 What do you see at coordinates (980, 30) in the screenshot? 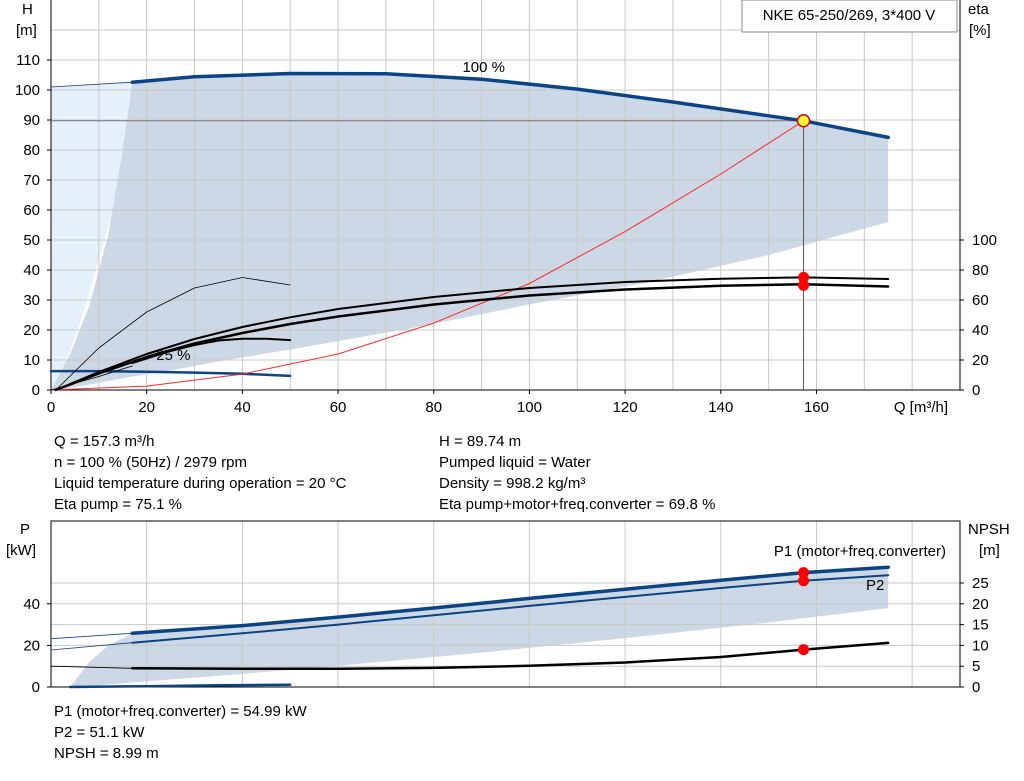
I see `y-axis-unit-eta: [%]` at bounding box center [980, 30].